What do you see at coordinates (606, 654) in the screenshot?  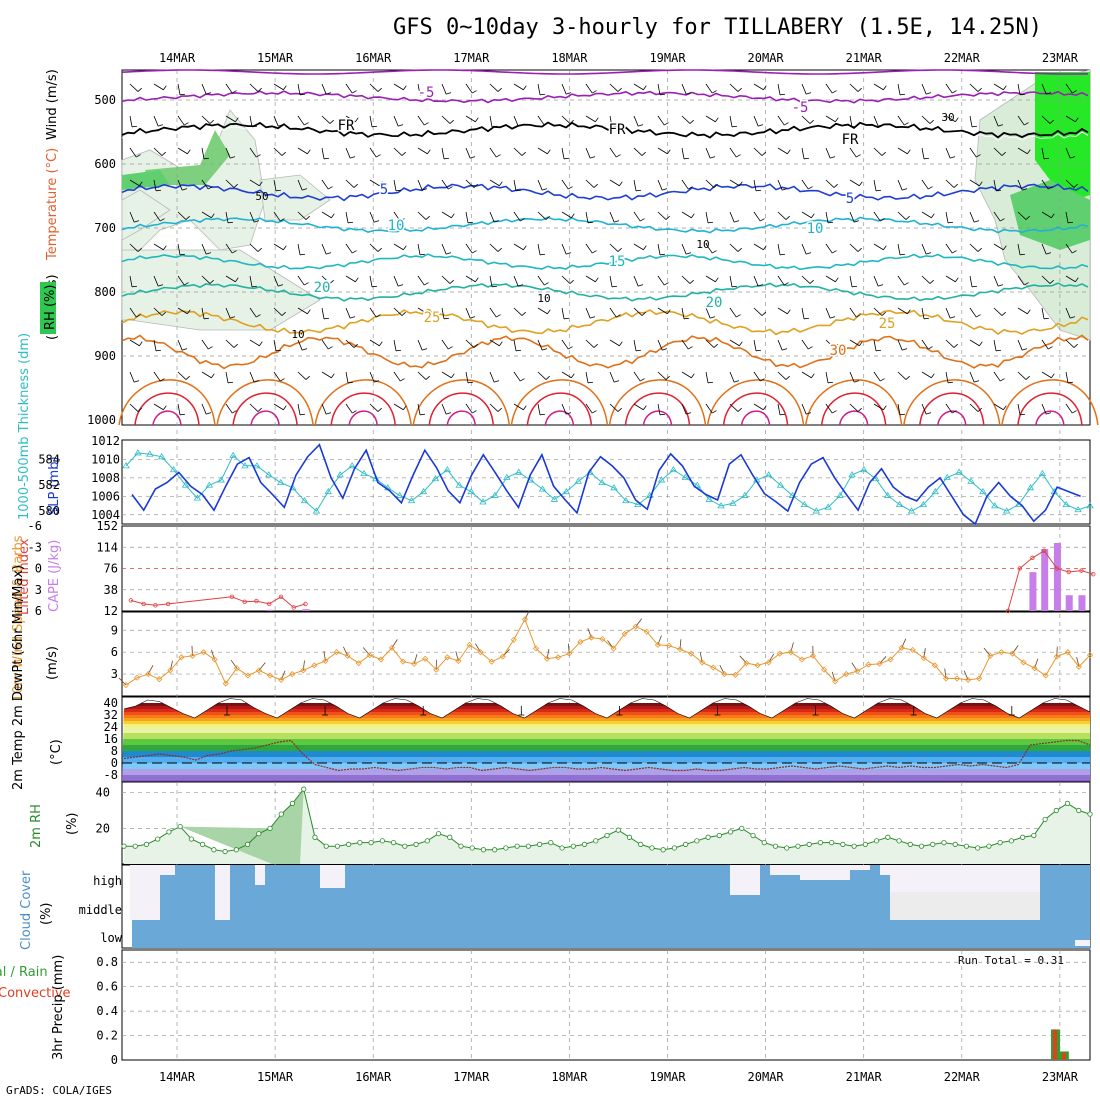 I see `panel-frame-wind` at bounding box center [606, 654].